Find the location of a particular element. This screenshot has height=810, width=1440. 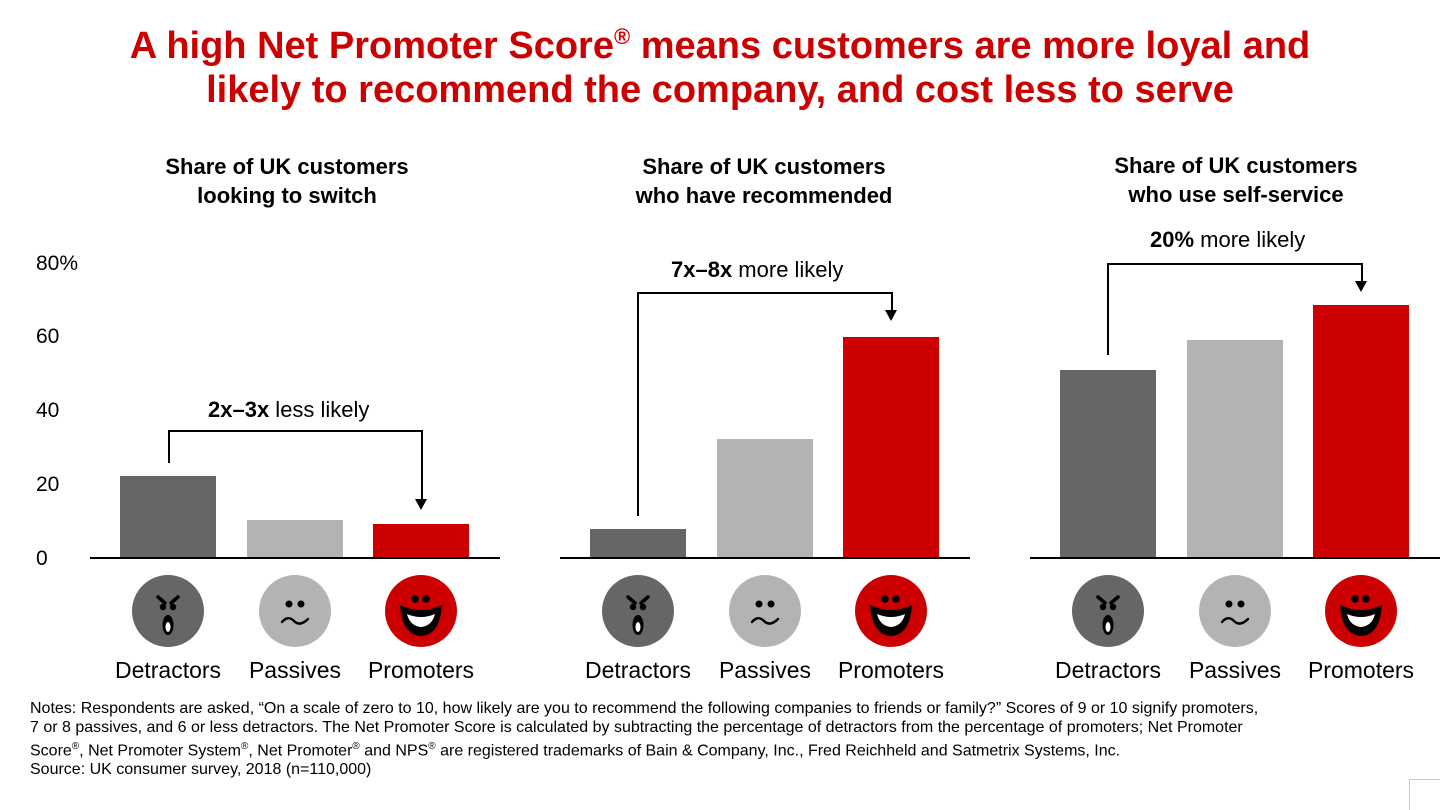

chart-1-bracket-top is located at coordinates (295, 431).